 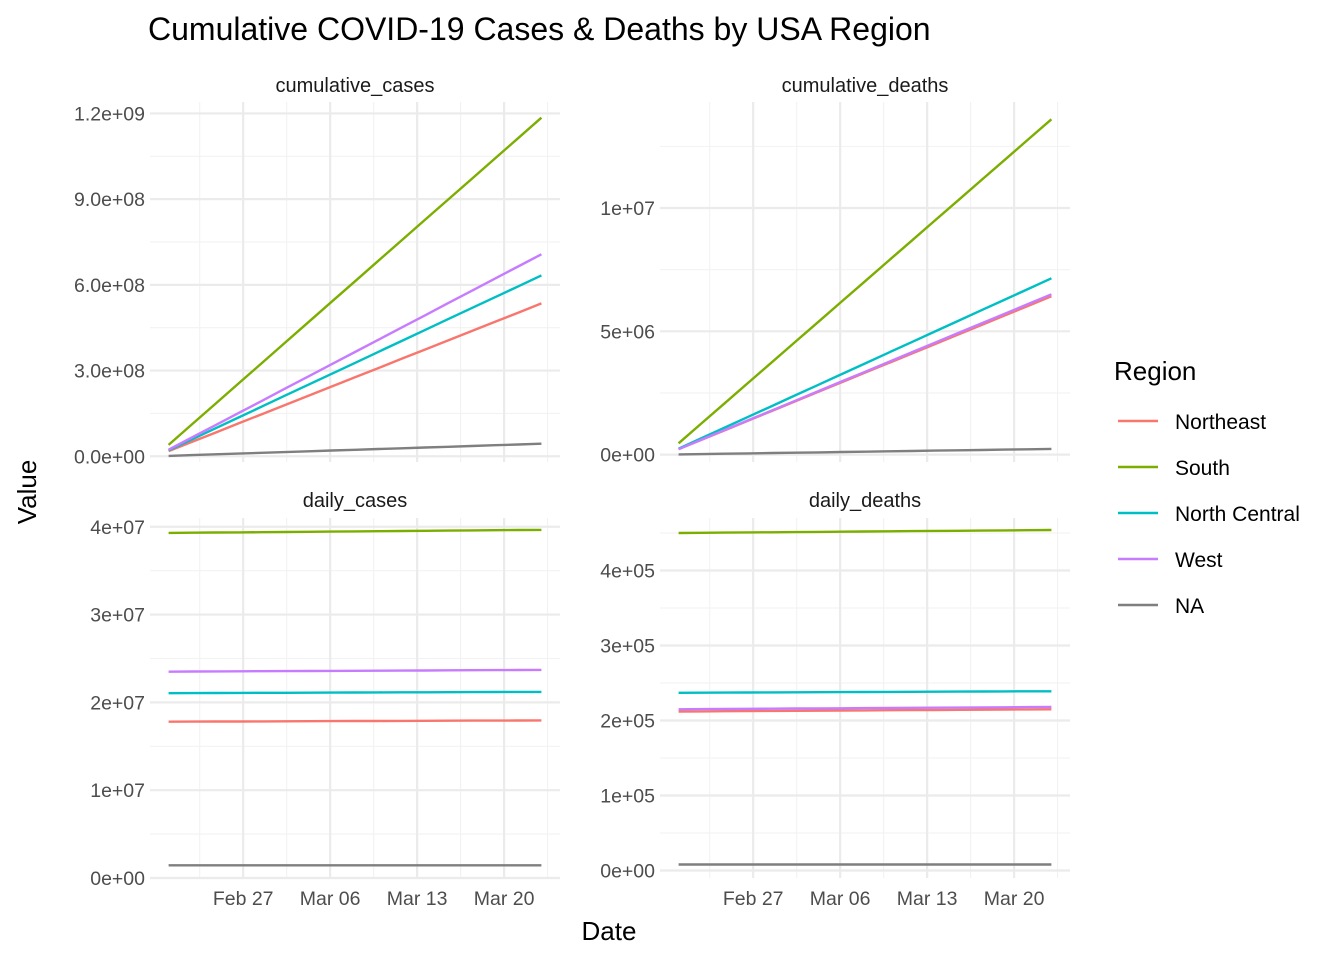 What do you see at coordinates (627, 572) in the screenshot?
I see `y-tick-label: 4e+05` at bounding box center [627, 572].